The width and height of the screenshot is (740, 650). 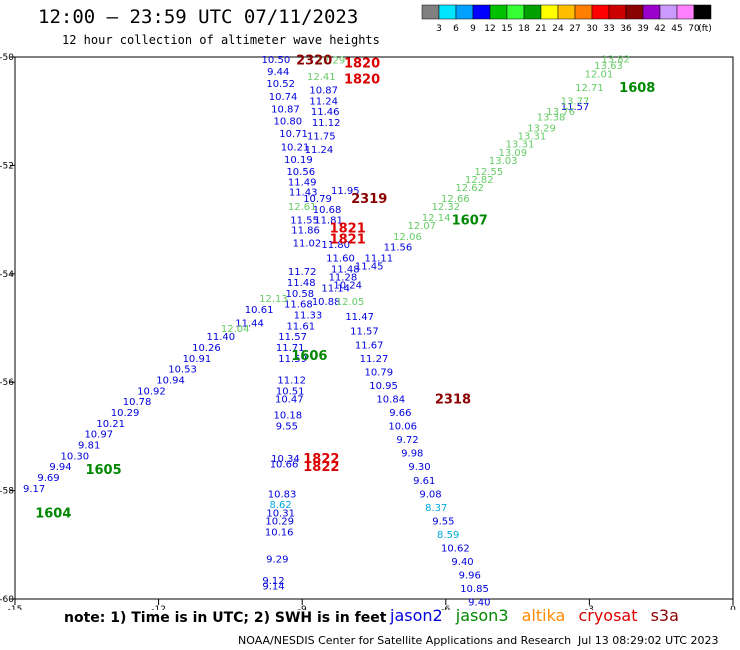 I want to click on wave-height-point: 11.48, so click(x=301, y=283).